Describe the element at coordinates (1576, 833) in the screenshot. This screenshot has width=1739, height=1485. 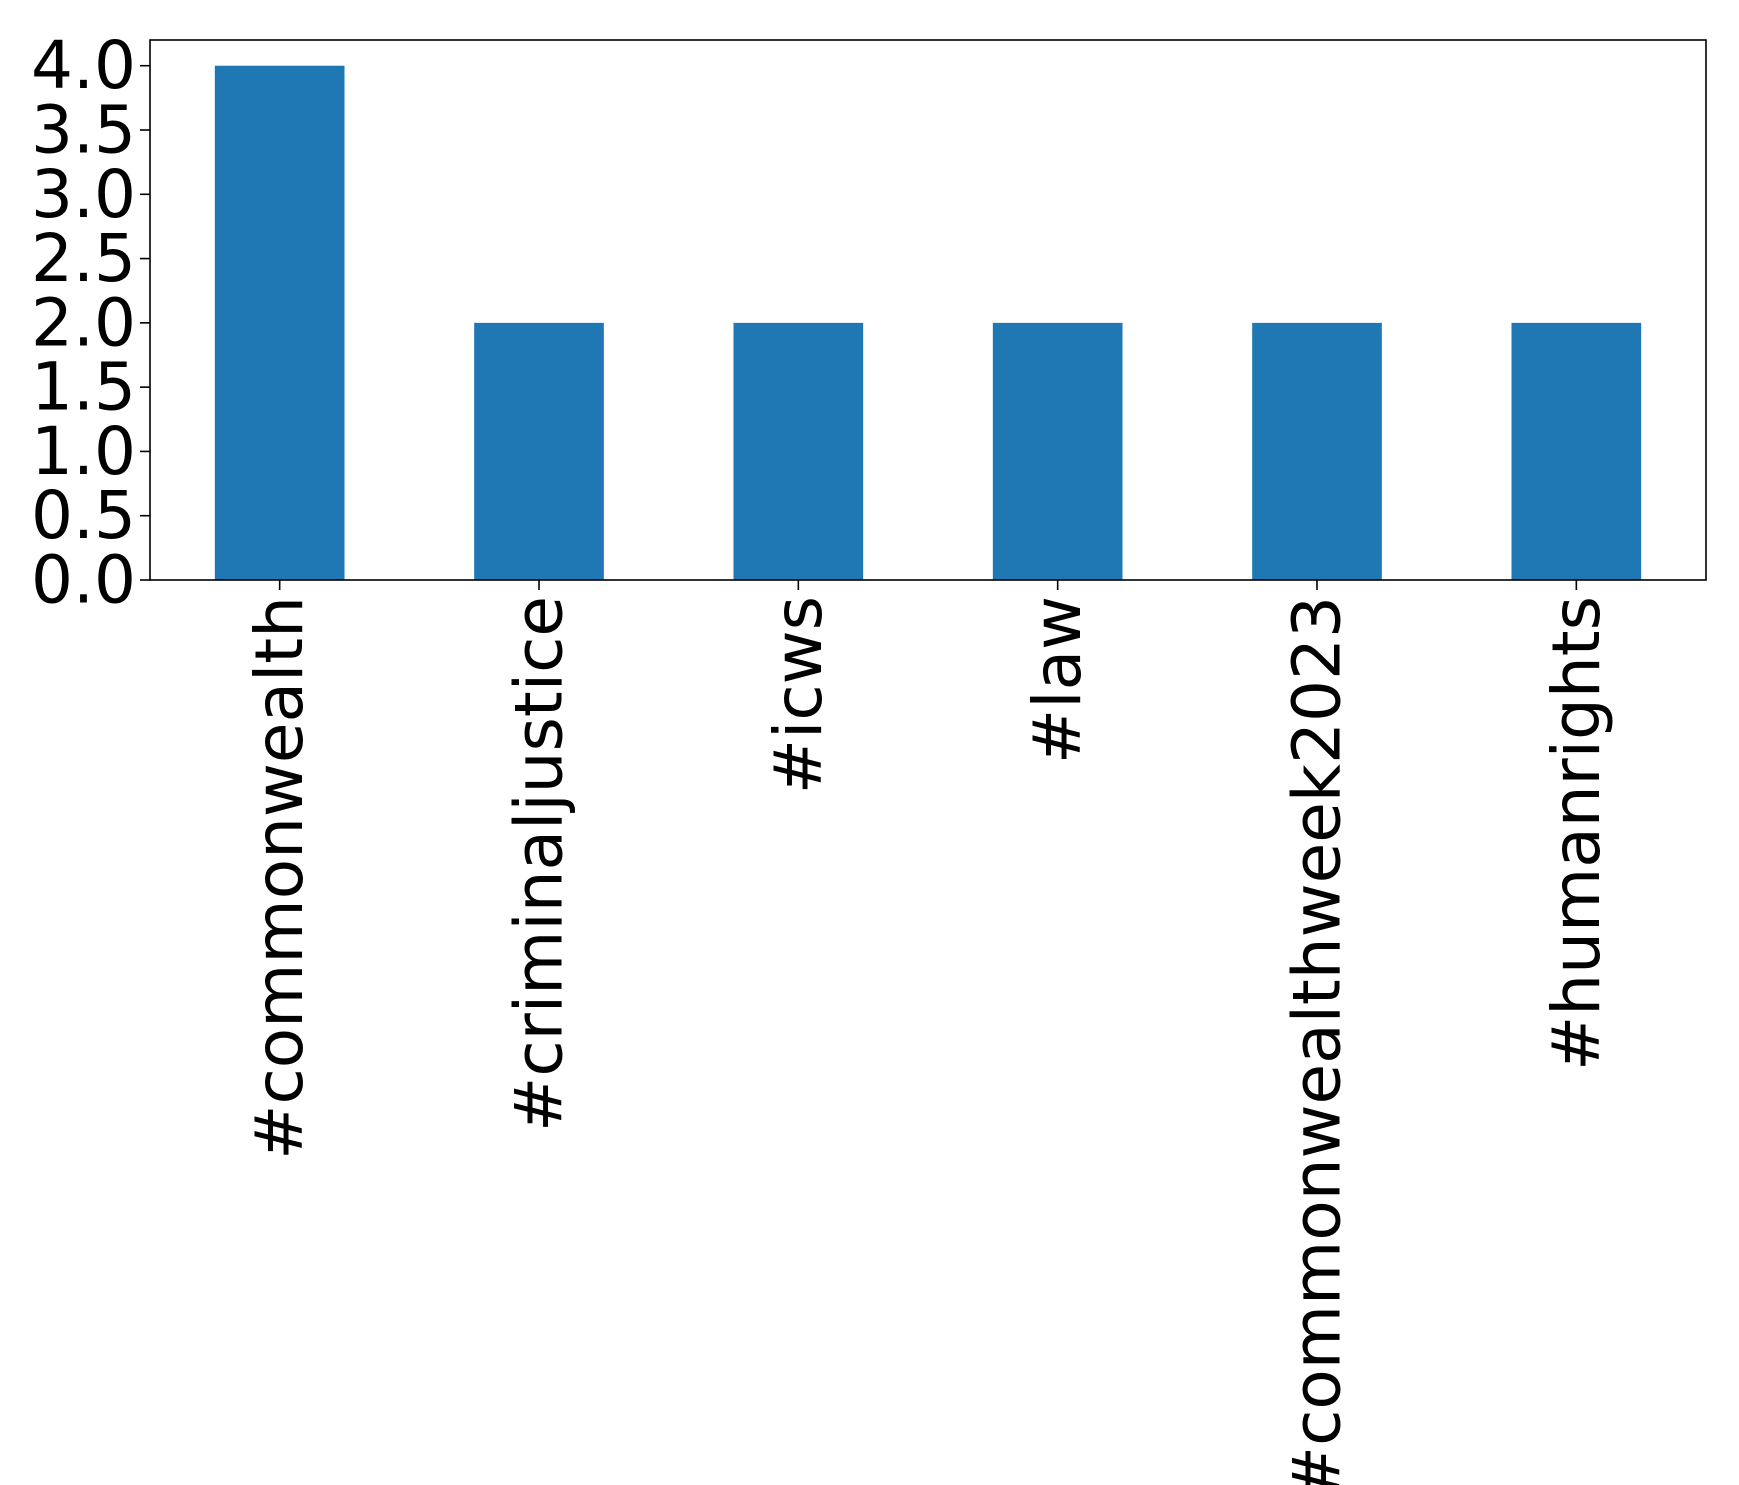
I see `x-tick-label: #humanrights` at that location.